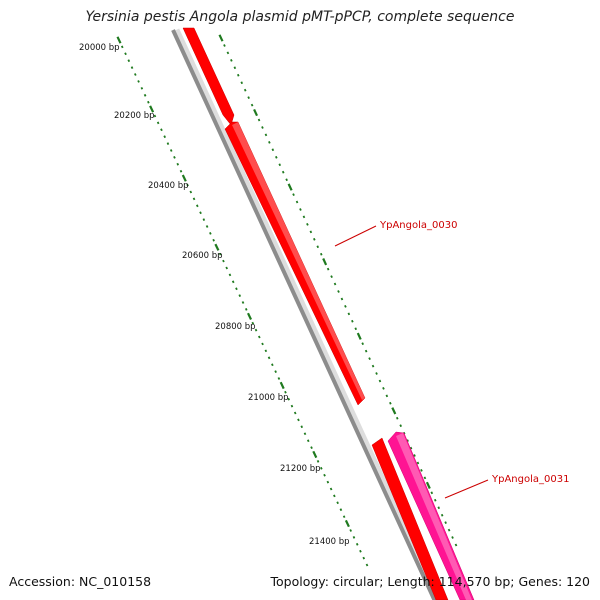 This screenshot has height=600, width=600. I want to click on gene-arrow-downstream, so click(410, 518).